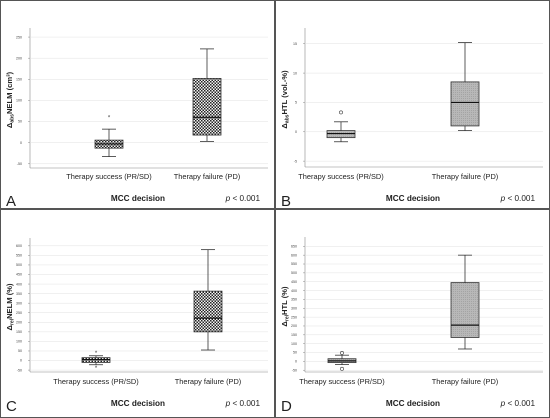 This screenshot has height=418, width=550. I want to click on y-tick-label: -5, so click(295, 161).